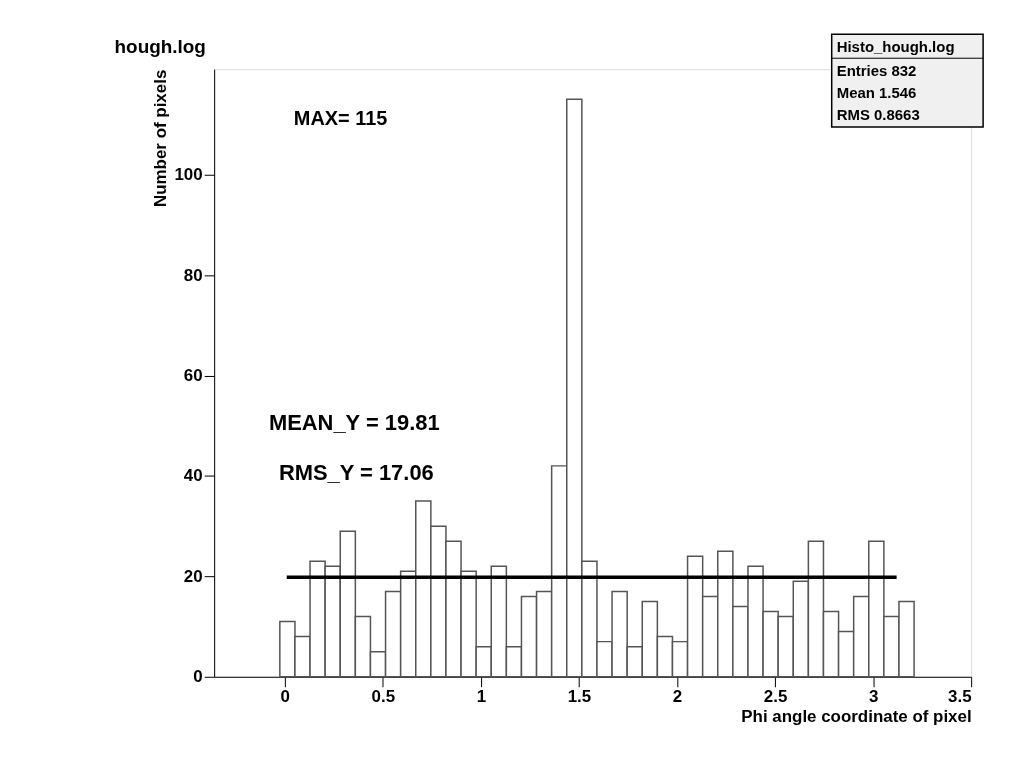 The width and height of the screenshot is (1009, 762). What do you see at coordinates (193, 275) in the screenshot?
I see `y-tick-label: 80` at bounding box center [193, 275].